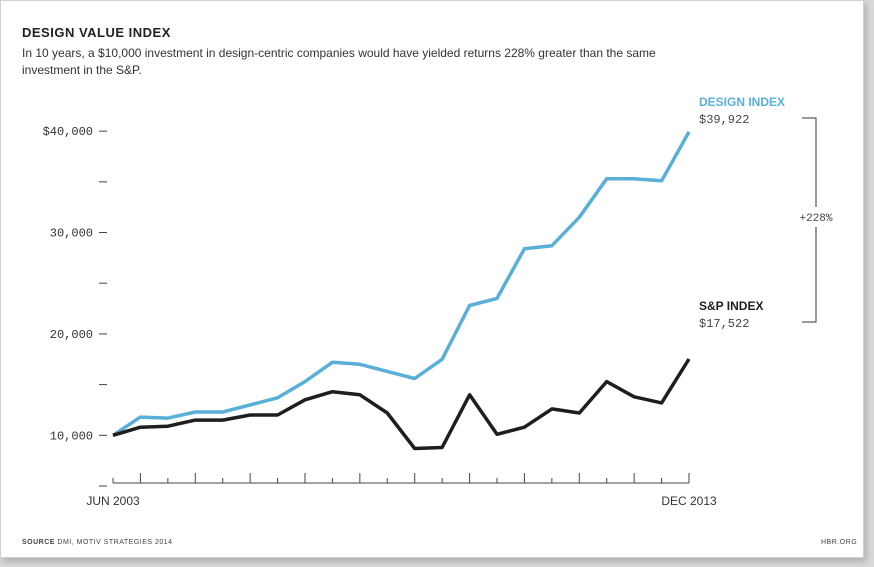 This screenshot has height=567, width=874. Describe the element at coordinates (839, 542) in the screenshot. I see `credit: HBR.ORG` at that location.